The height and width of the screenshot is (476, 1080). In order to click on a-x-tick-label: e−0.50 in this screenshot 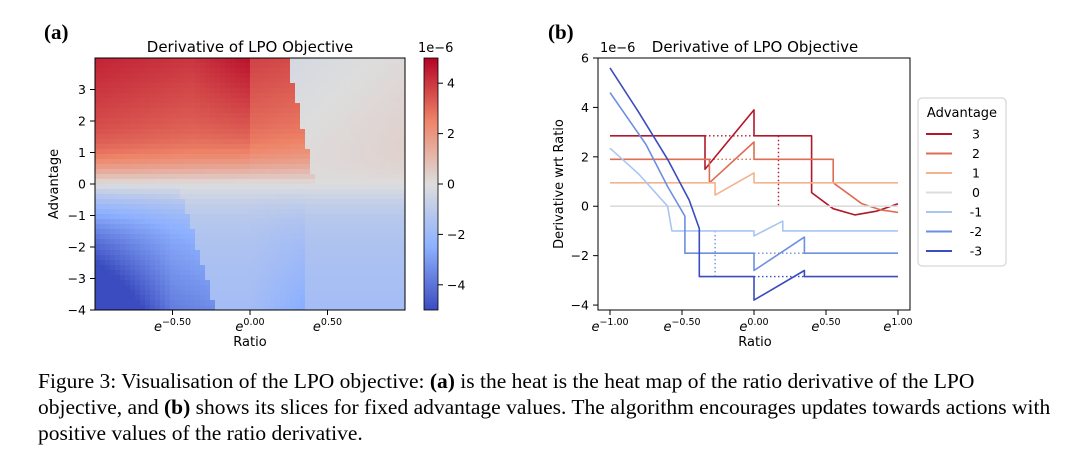, I will do `click(172, 326)`.